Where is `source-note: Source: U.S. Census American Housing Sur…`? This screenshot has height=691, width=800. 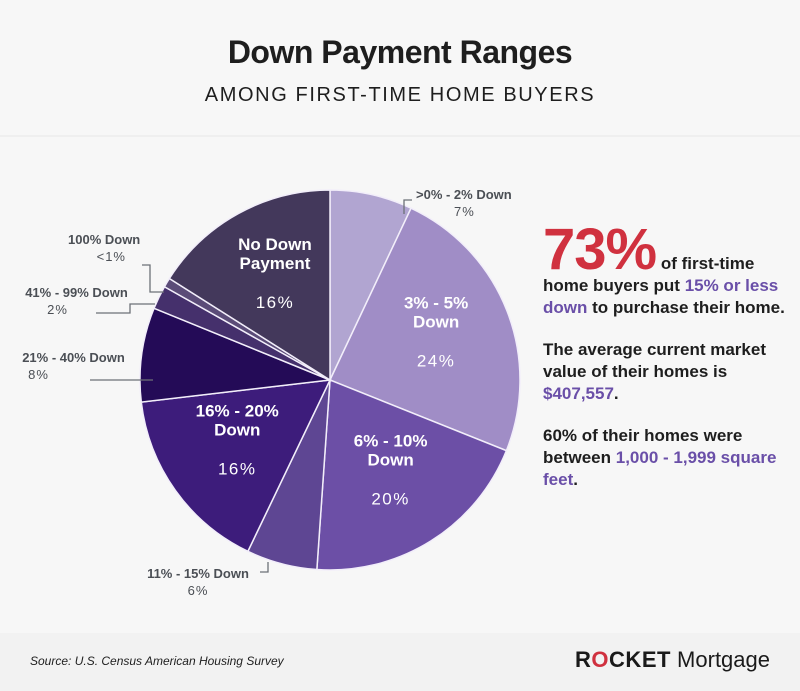 source-note: Source: U.S. Census American Housing Sur… is located at coordinates (157, 661).